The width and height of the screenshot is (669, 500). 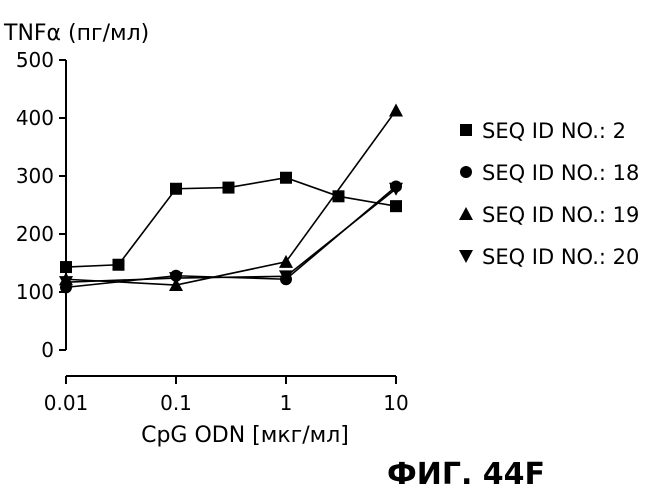 I want to click on x-axis-title: CpG ODN [мкг/мл], so click(x=245, y=435).